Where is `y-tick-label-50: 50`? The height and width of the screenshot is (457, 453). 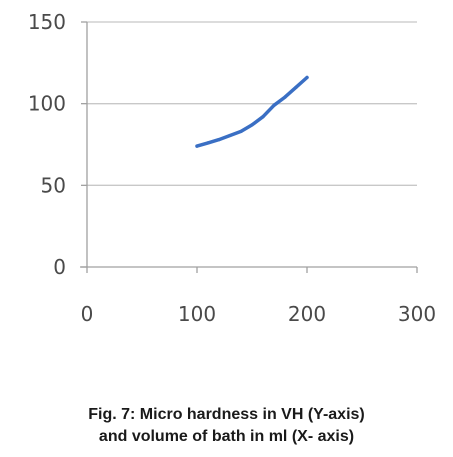
y-tick-label-50: 50 is located at coordinates (53, 185).